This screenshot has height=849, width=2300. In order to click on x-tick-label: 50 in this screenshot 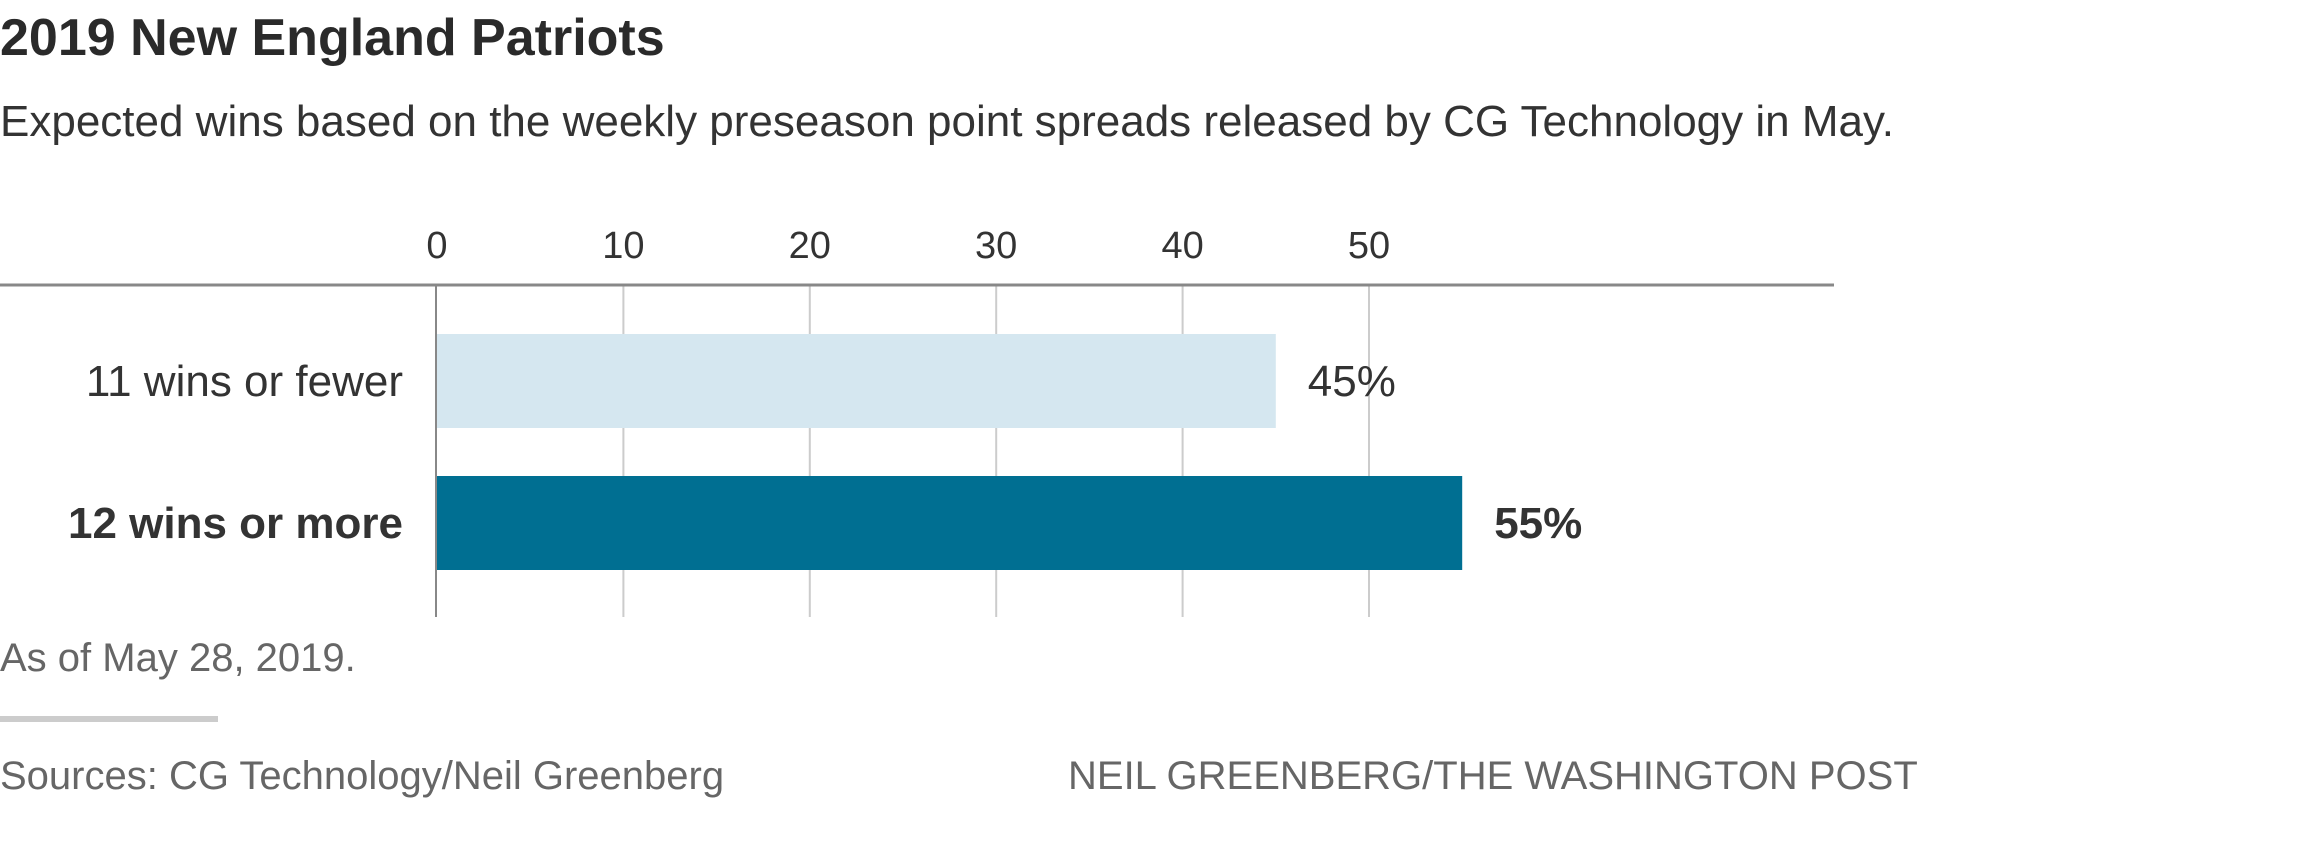, I will do `click(1369, 246)`.